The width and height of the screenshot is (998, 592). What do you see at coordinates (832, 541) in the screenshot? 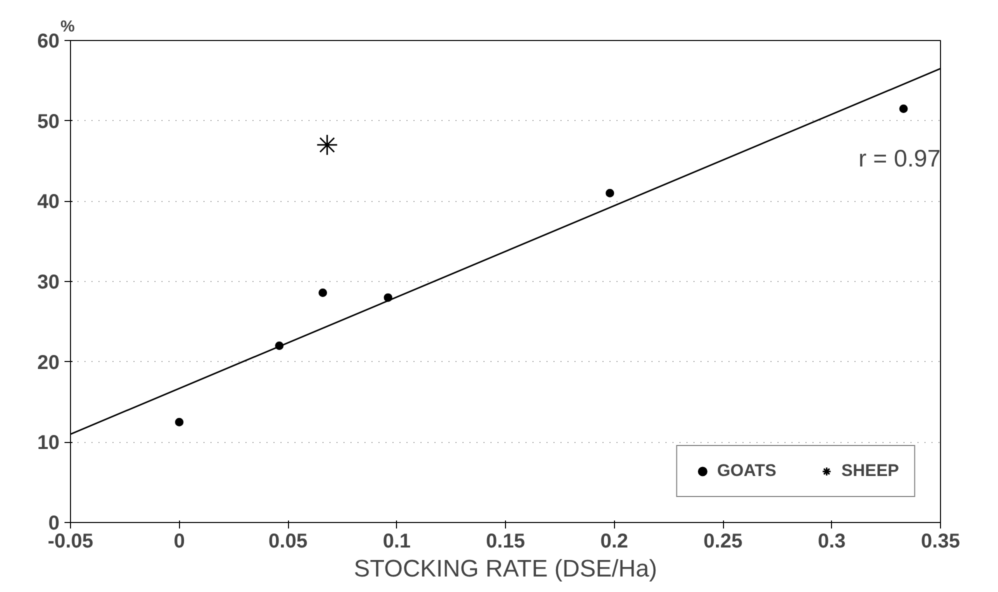
I see `x-tick-label: 0.3` at bounding box center [832, 541].